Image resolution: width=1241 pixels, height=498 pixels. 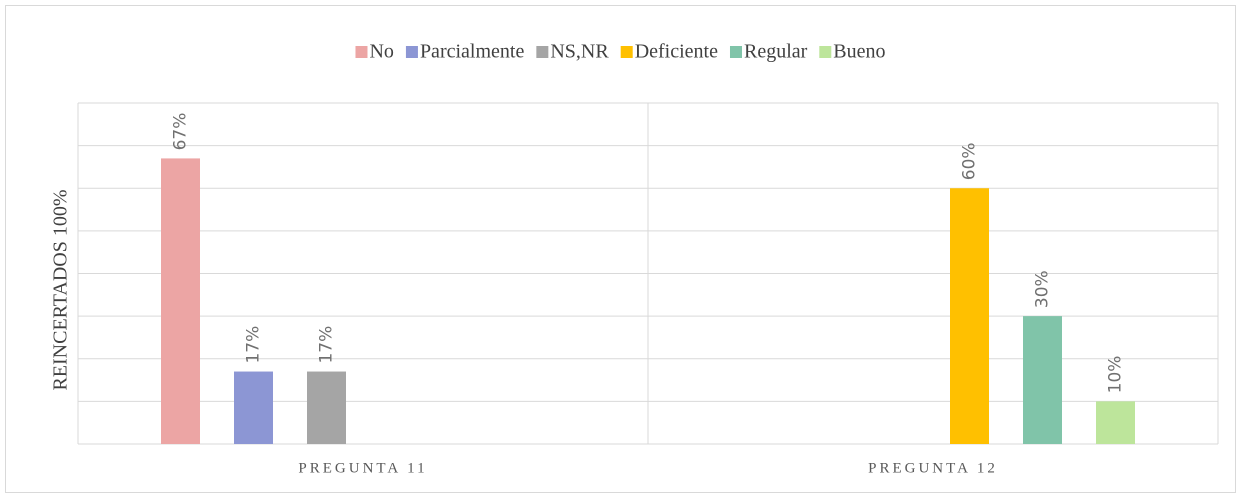 I want to click on x-tick-label: PREGUNTA 11, so click(x=362, y=468).